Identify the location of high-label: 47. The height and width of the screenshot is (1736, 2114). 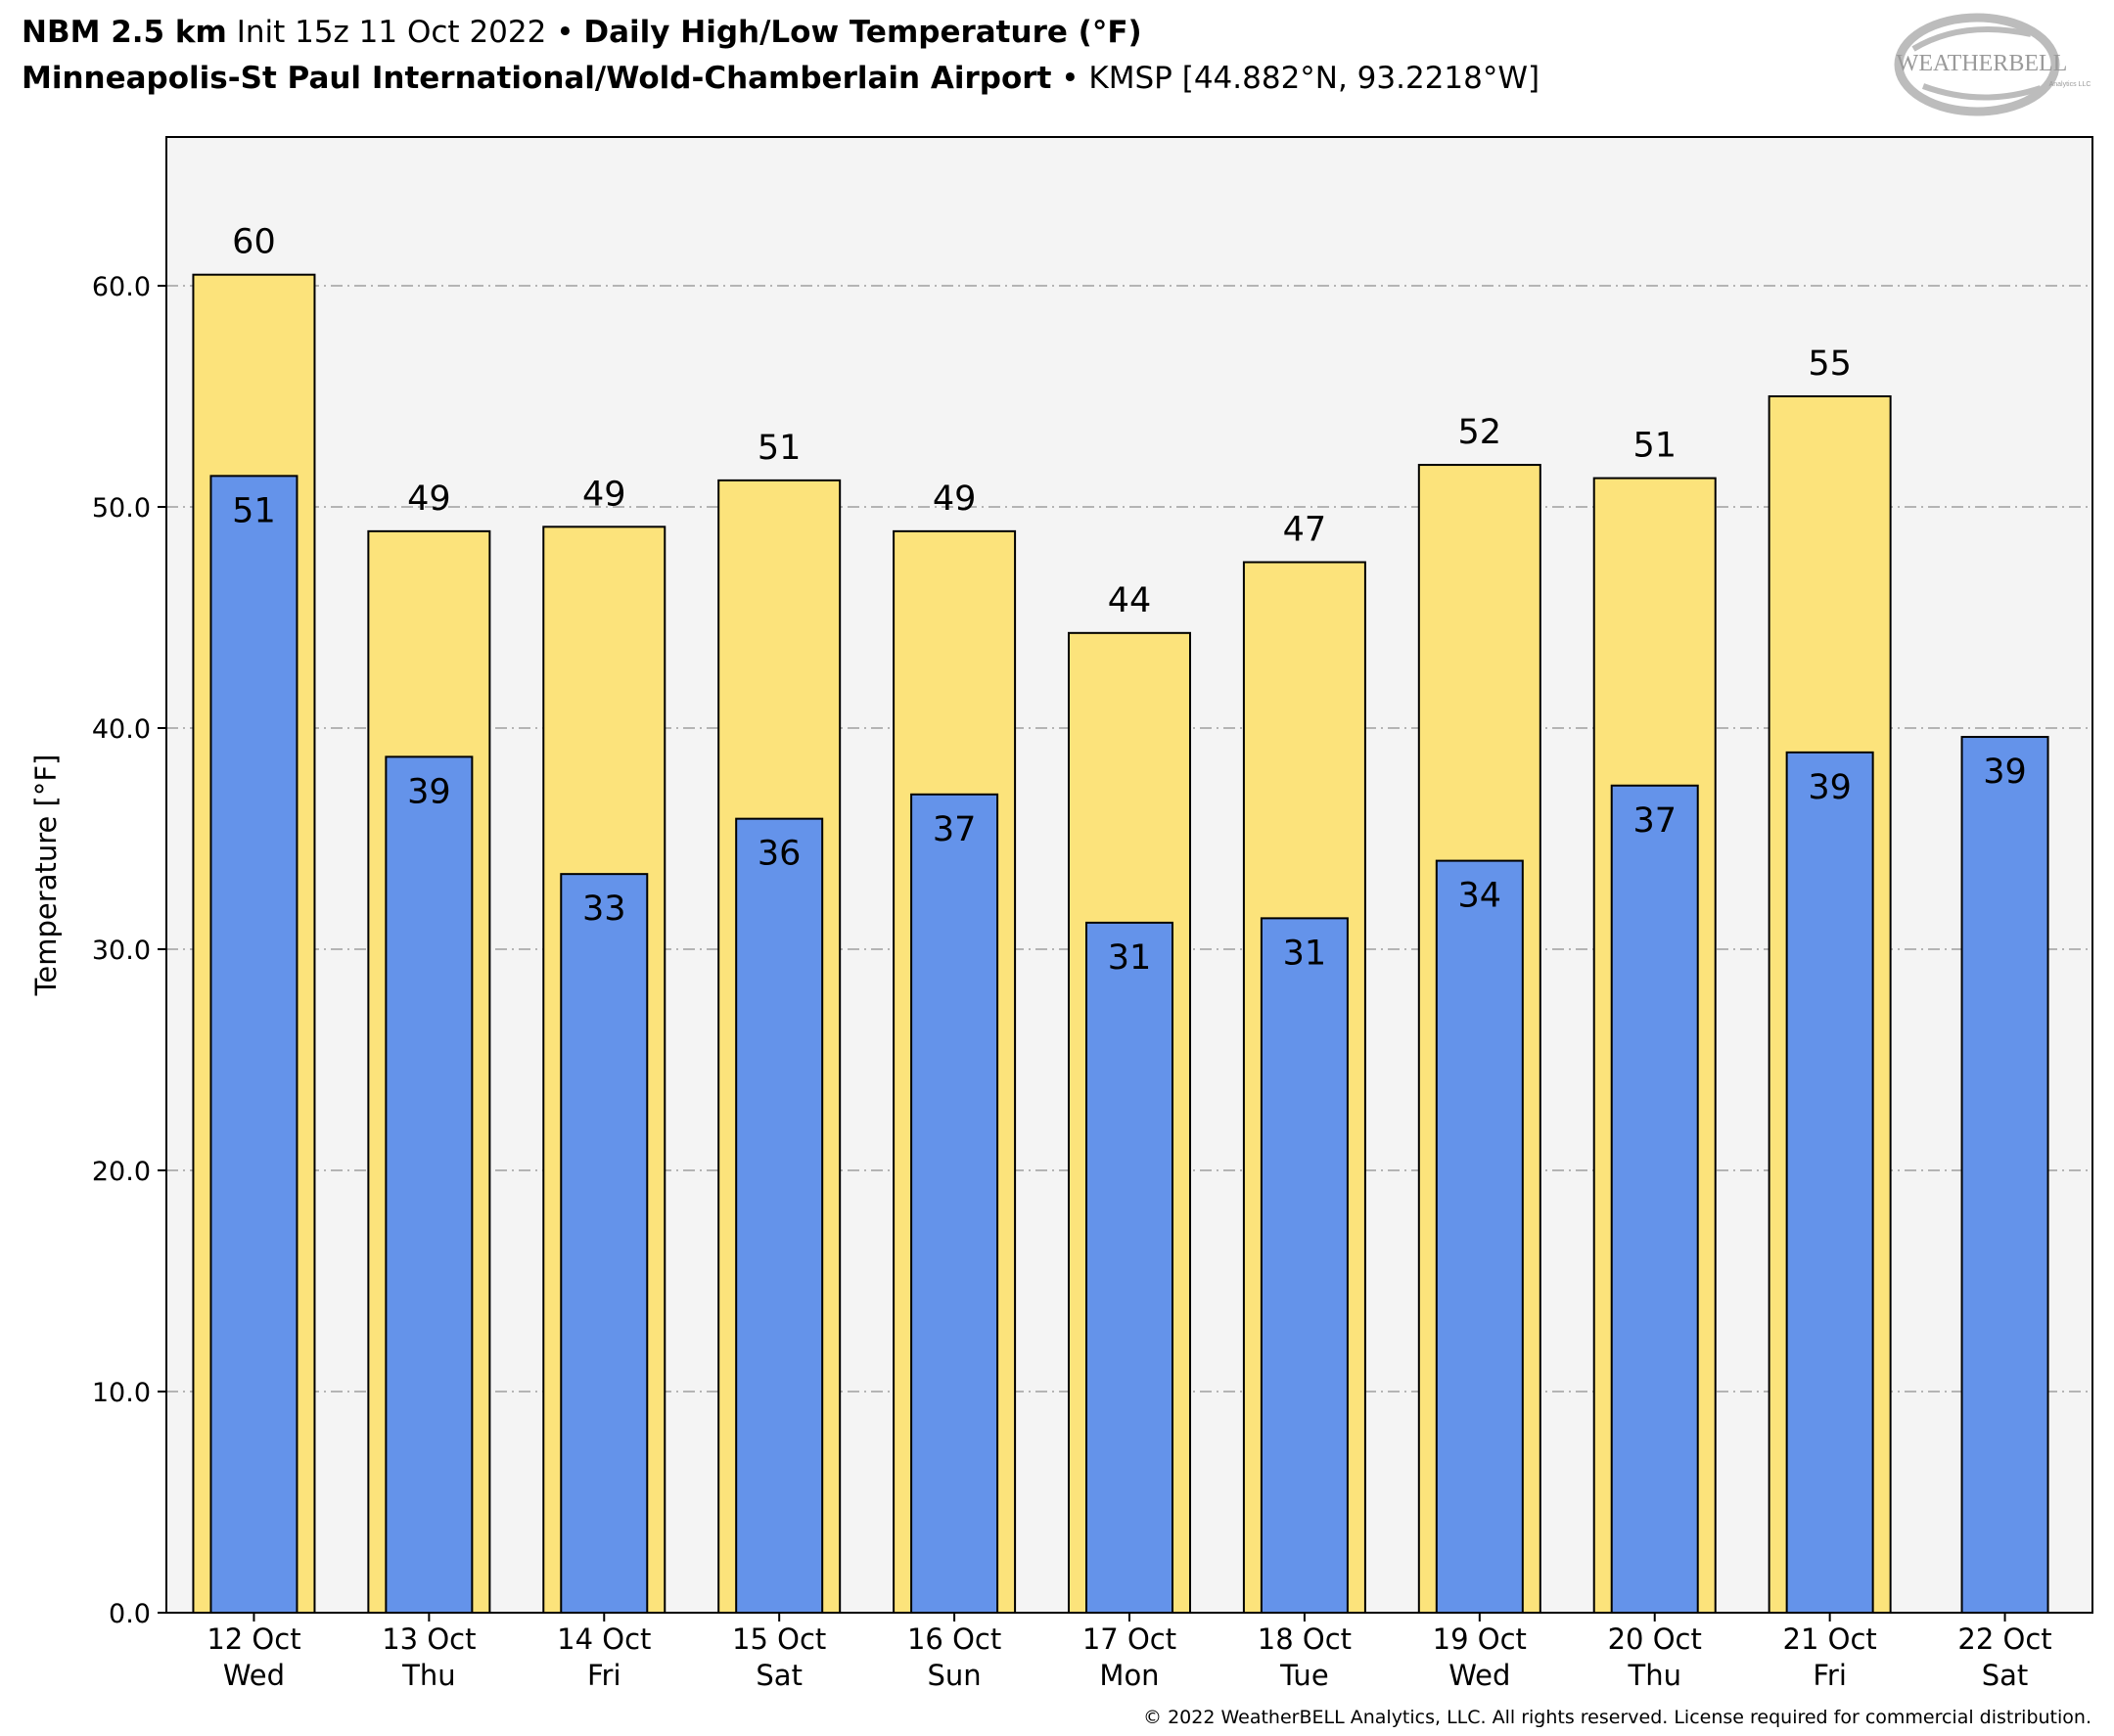
(1305, 530).